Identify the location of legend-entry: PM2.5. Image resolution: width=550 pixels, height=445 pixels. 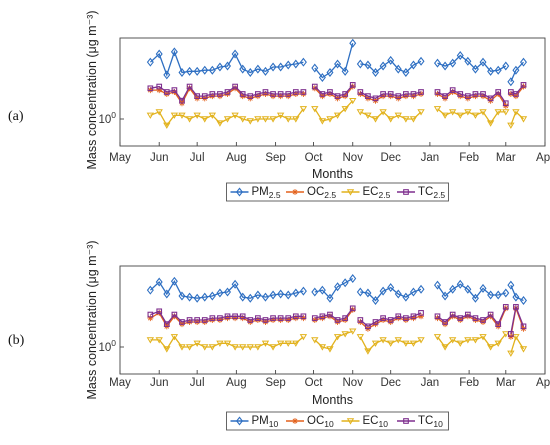
(266, 193).